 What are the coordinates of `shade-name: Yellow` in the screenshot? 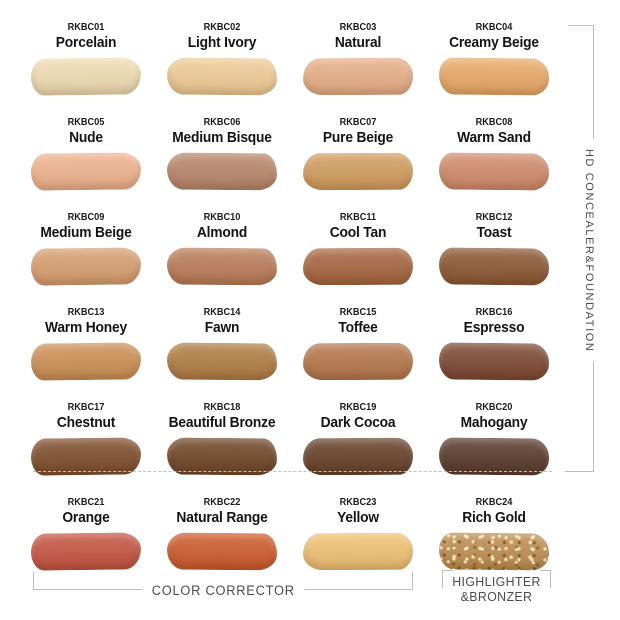 It's located at (358, 517).